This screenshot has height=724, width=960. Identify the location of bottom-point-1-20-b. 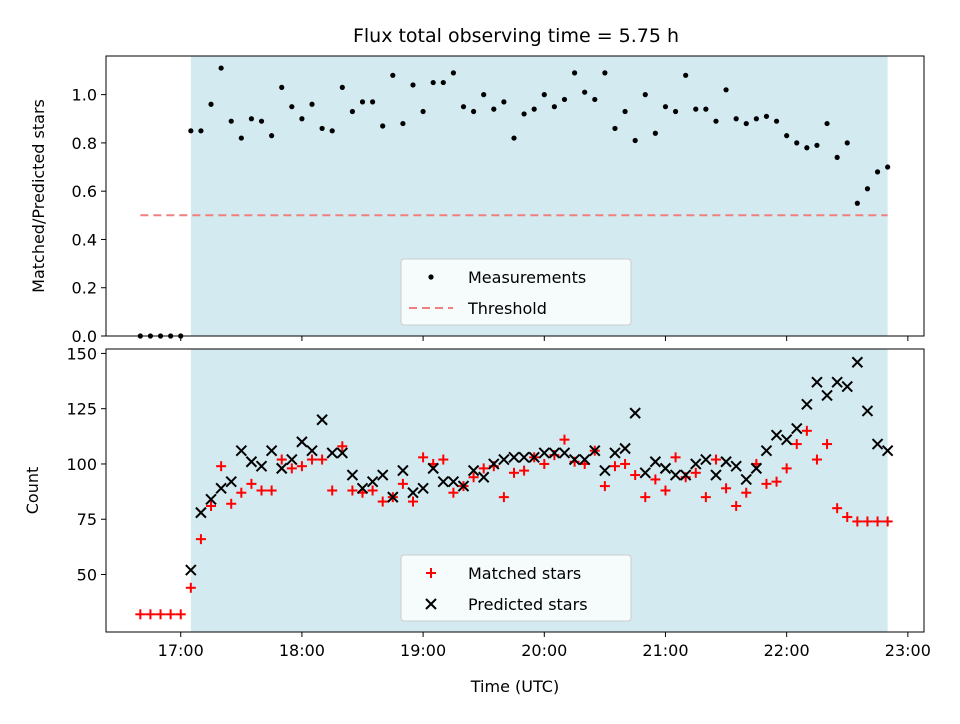
(393, 497).